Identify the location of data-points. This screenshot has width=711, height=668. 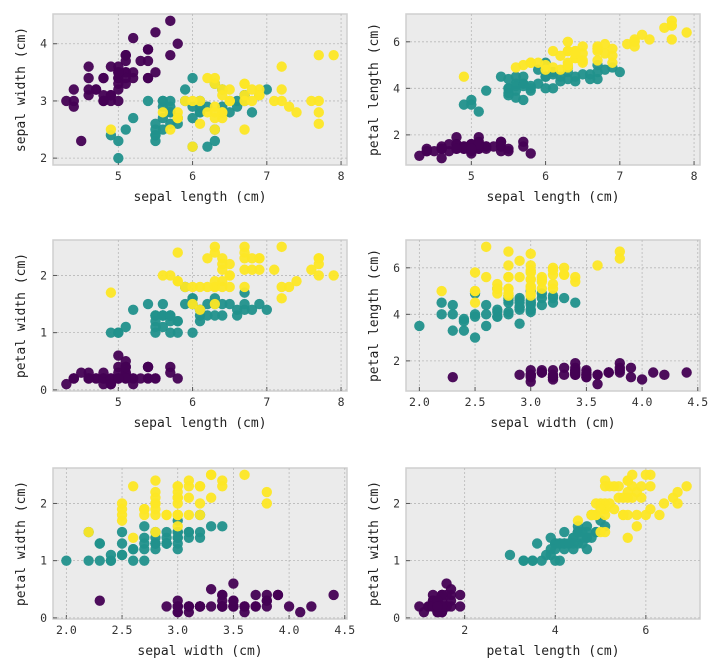
(200, 89).